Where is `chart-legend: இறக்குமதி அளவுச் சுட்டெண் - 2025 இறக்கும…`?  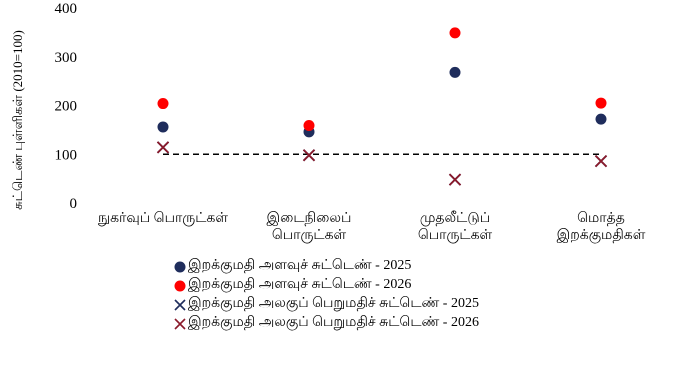
chart-legend: இறக்குமதி அளவுச் சுட்டெண் - 2025 இறக்கும… is located at coordinates (326, 294).